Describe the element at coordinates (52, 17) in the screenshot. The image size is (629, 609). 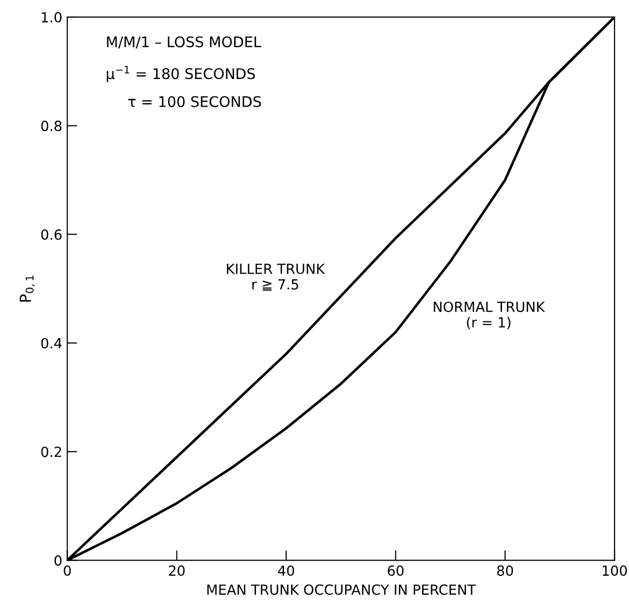
I see `y-tick-label: 1.0` at that location.